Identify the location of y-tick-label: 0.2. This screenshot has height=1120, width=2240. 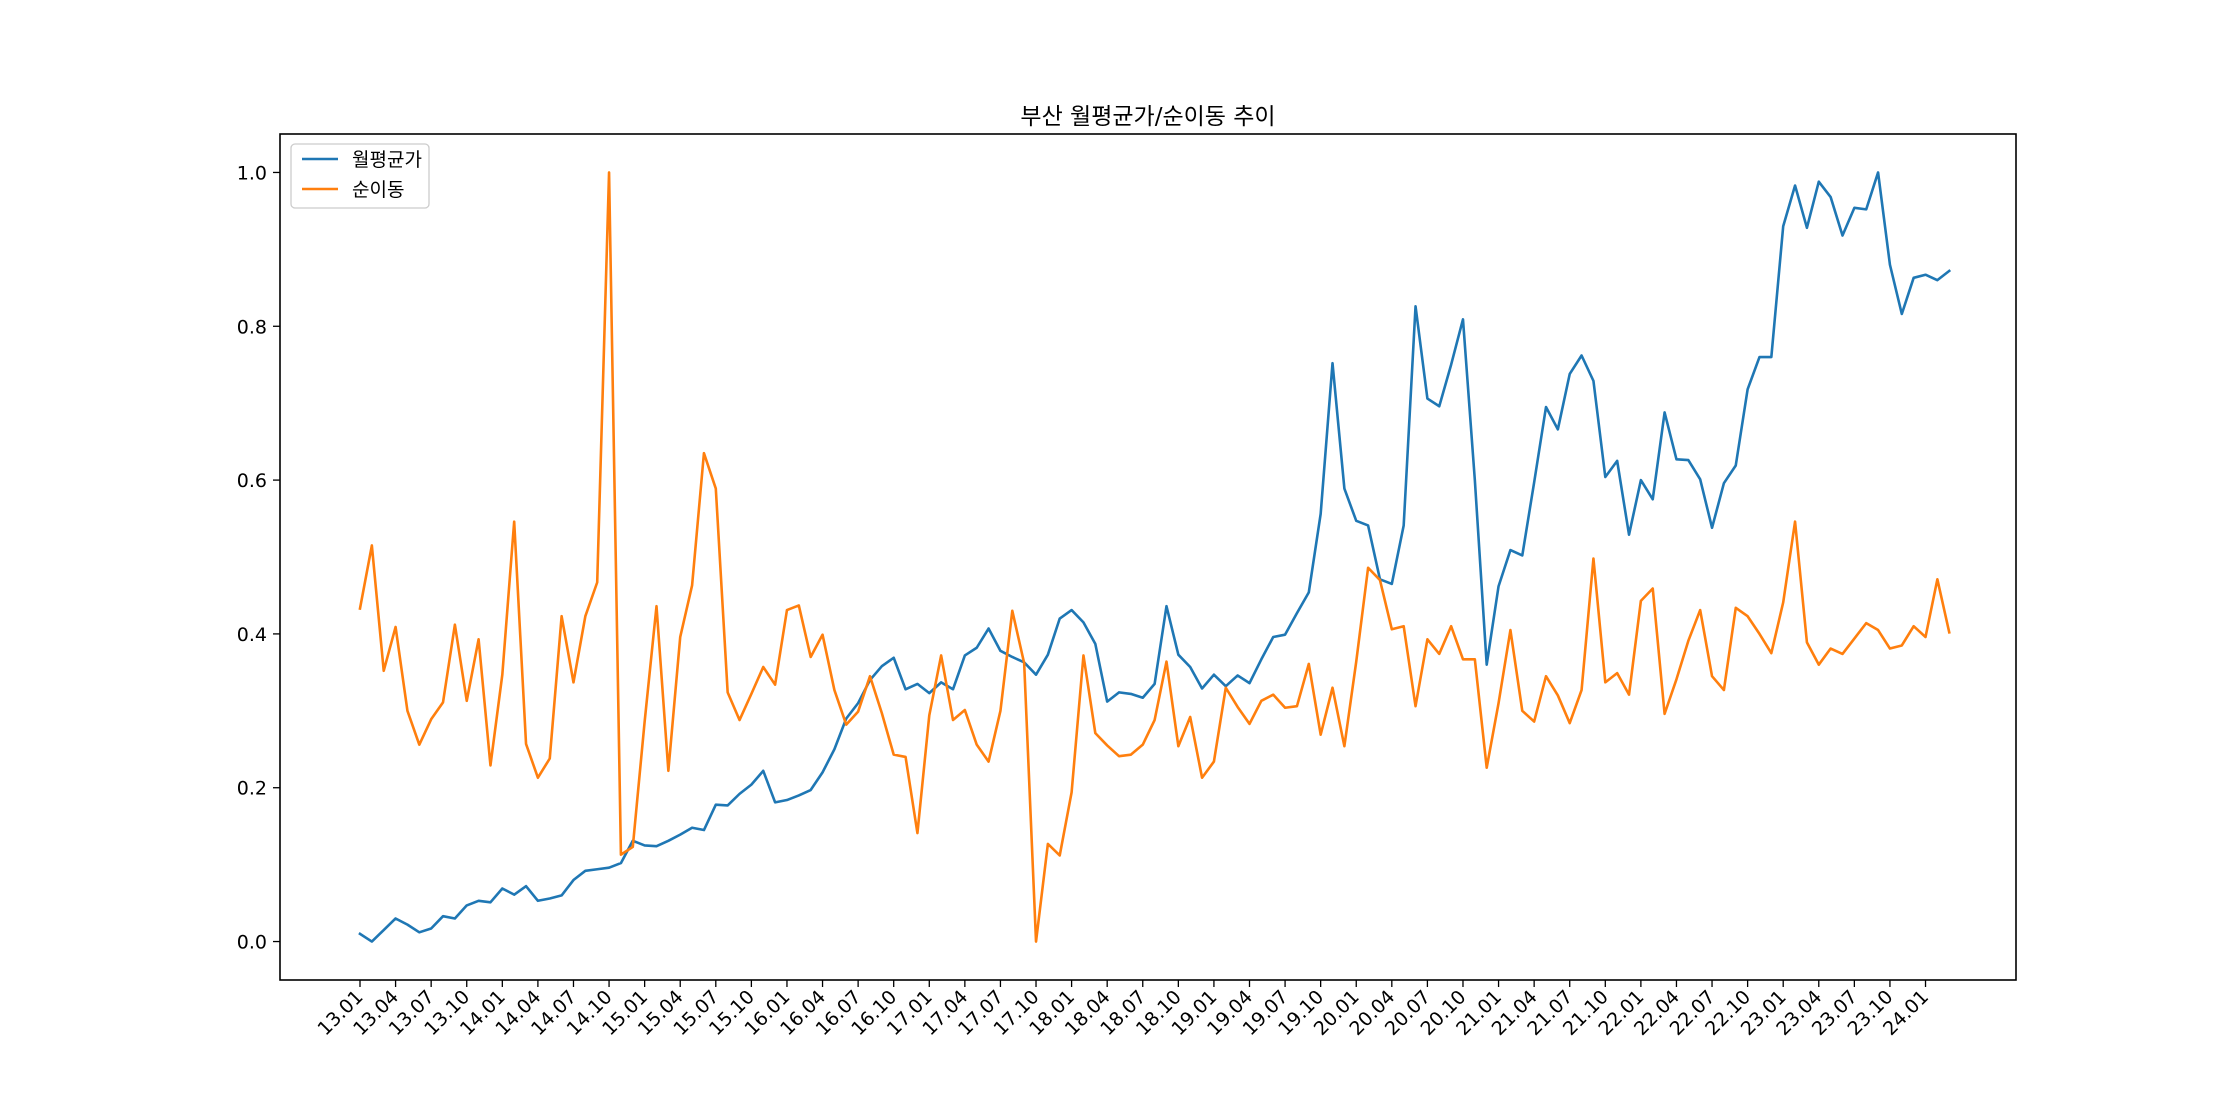
(252, 789).